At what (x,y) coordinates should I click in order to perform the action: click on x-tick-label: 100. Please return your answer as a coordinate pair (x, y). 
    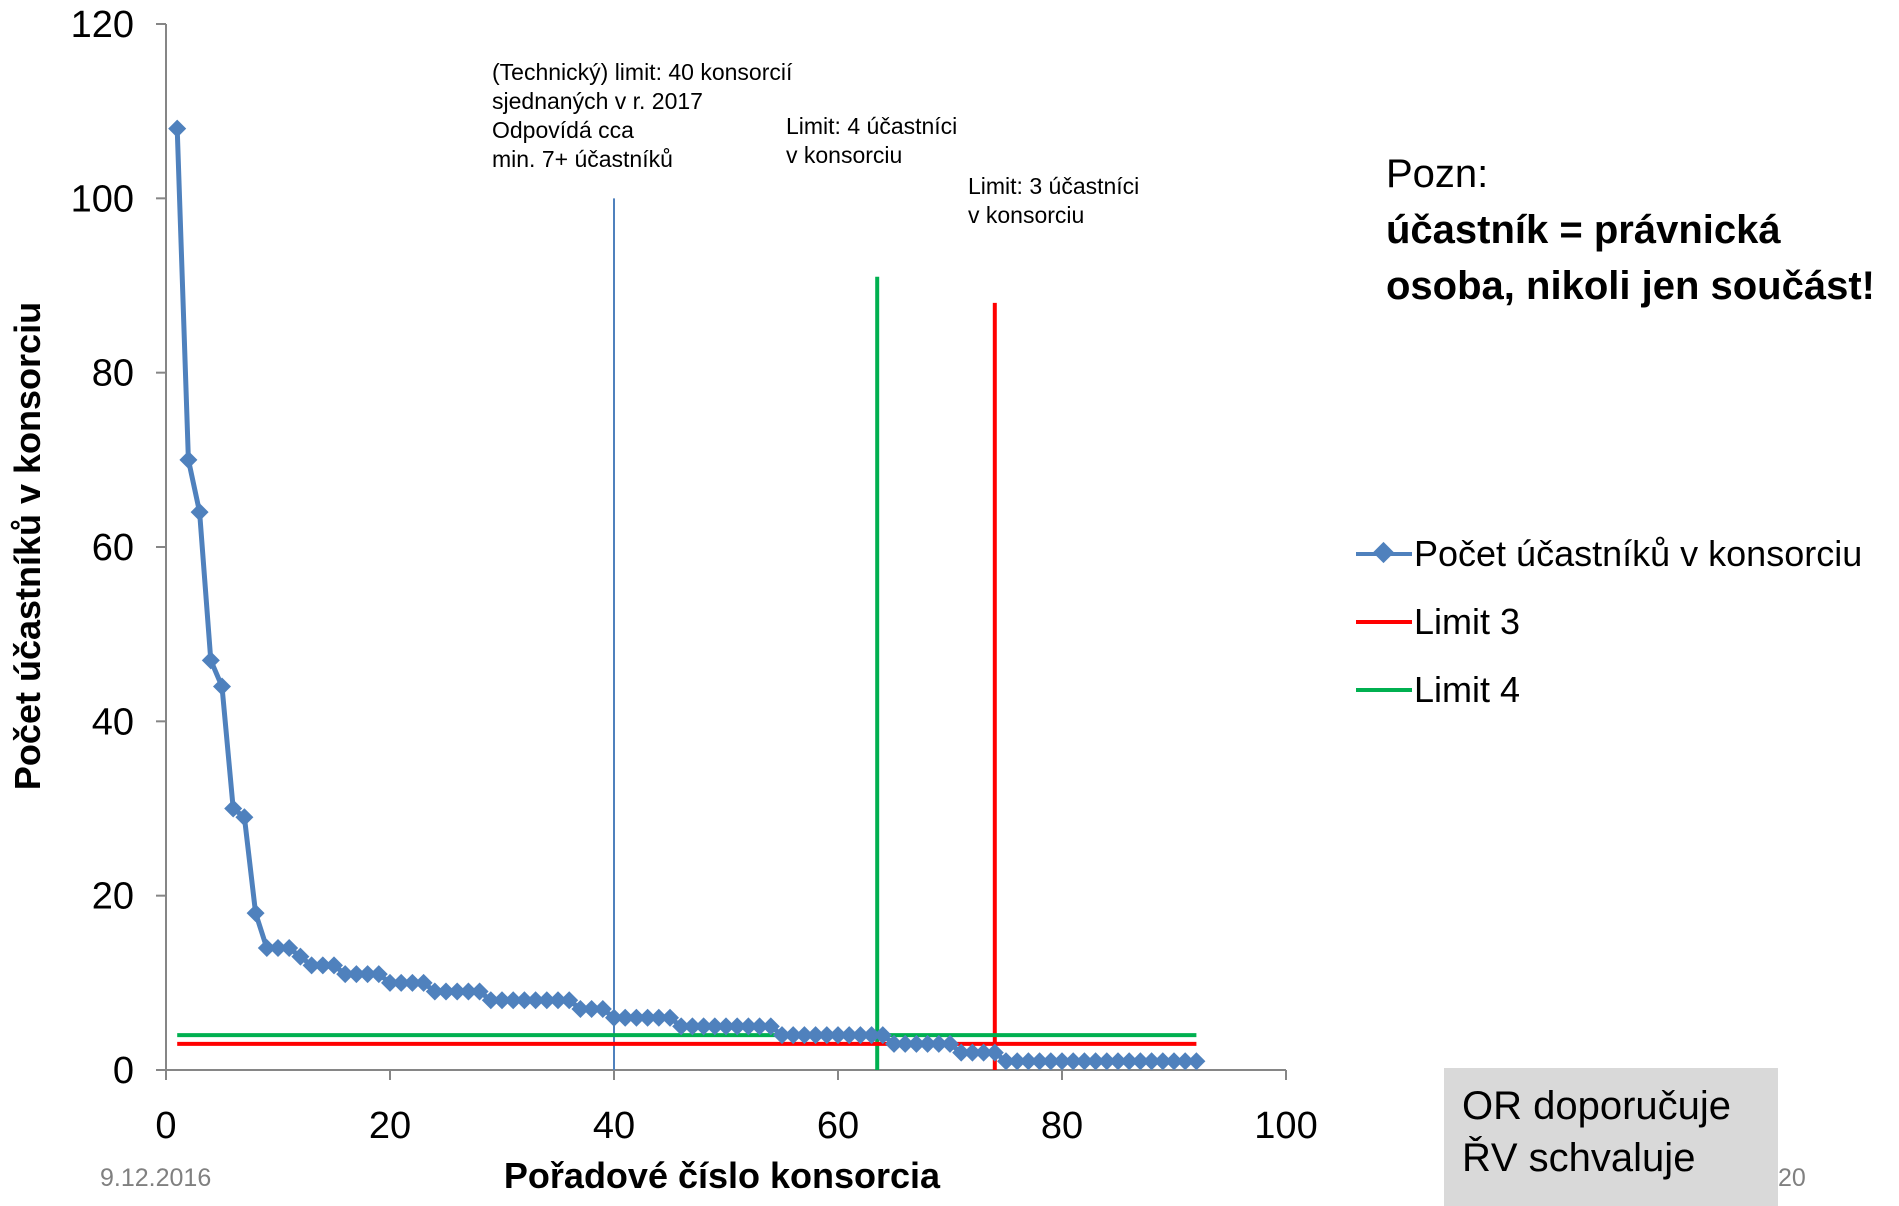
    Looking at the image, I should click on (1285, 1126).